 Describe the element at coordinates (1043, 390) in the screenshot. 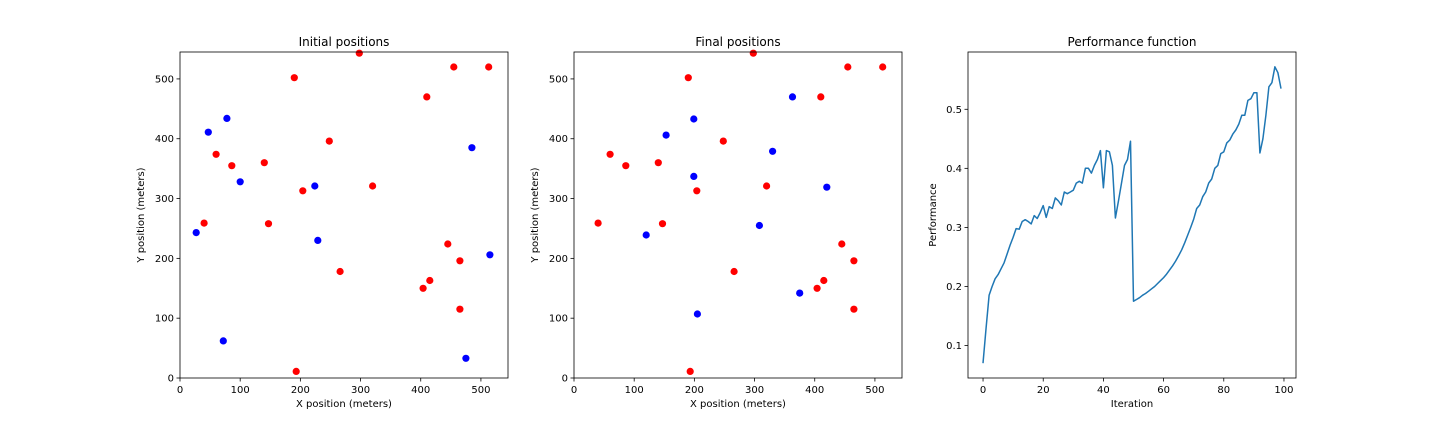

I see `x-tick-label: 20` at that location.